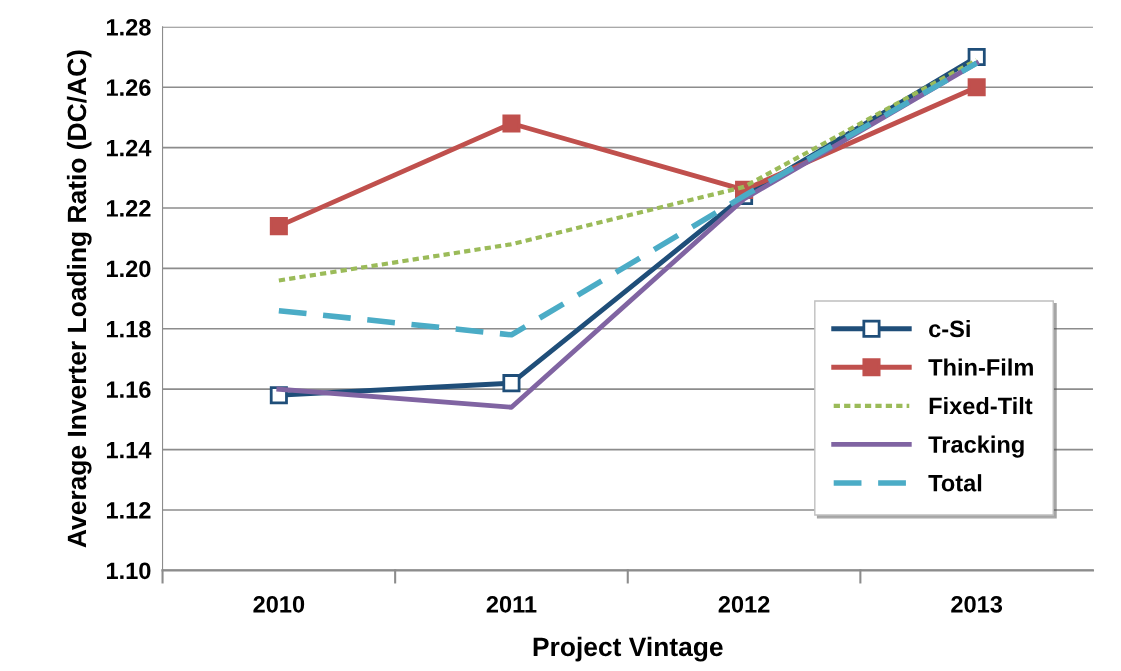  Describe the element at coordinates (79, 299) in the screenshot. I see `y-axis-title: Average Inverter Loading Ratio (DC/AC)` at that location.